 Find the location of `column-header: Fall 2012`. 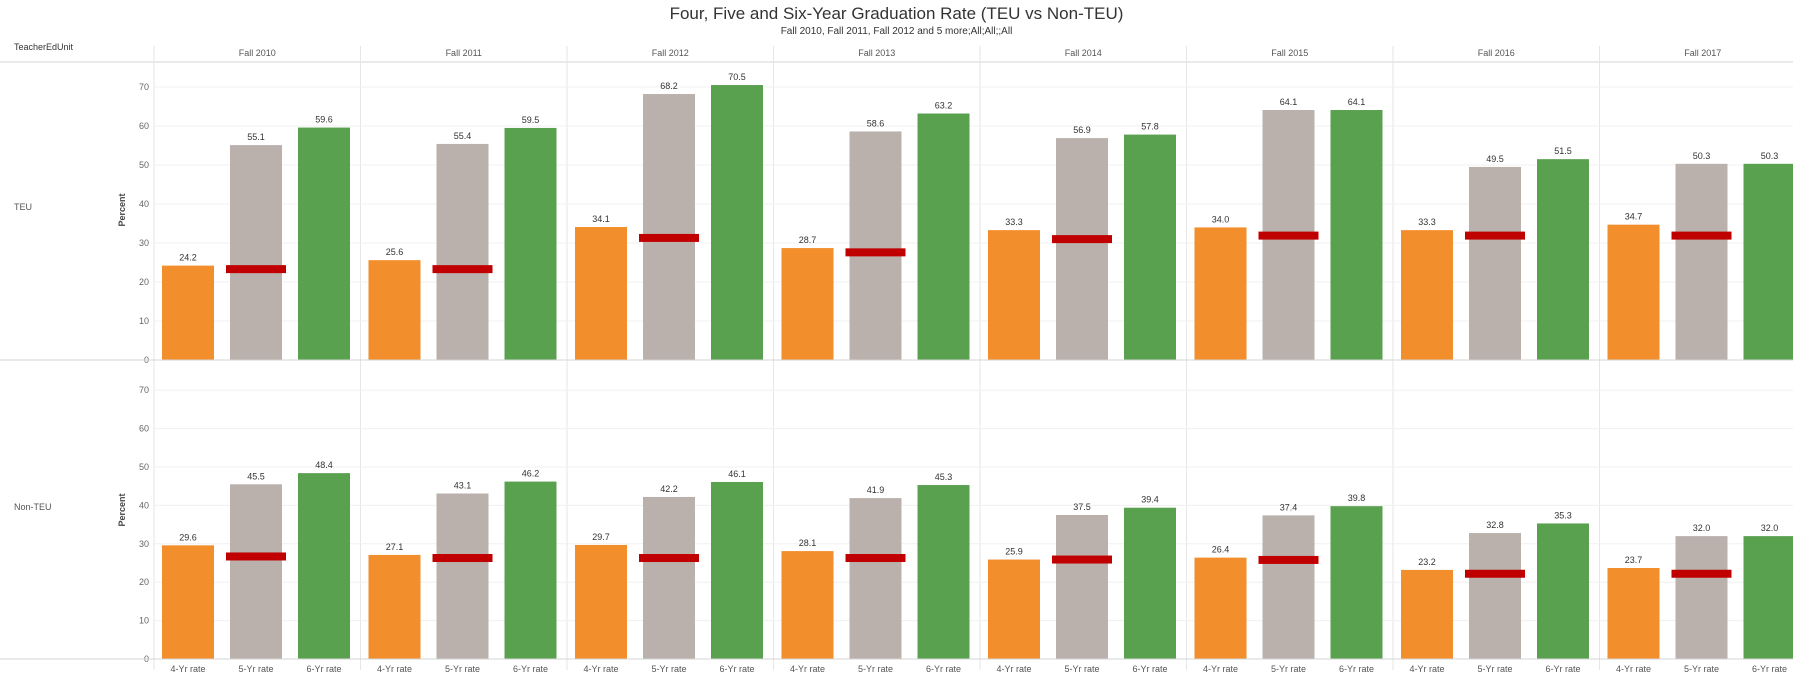

column-header: Fall 2012 is located at coordinates (670, 53).